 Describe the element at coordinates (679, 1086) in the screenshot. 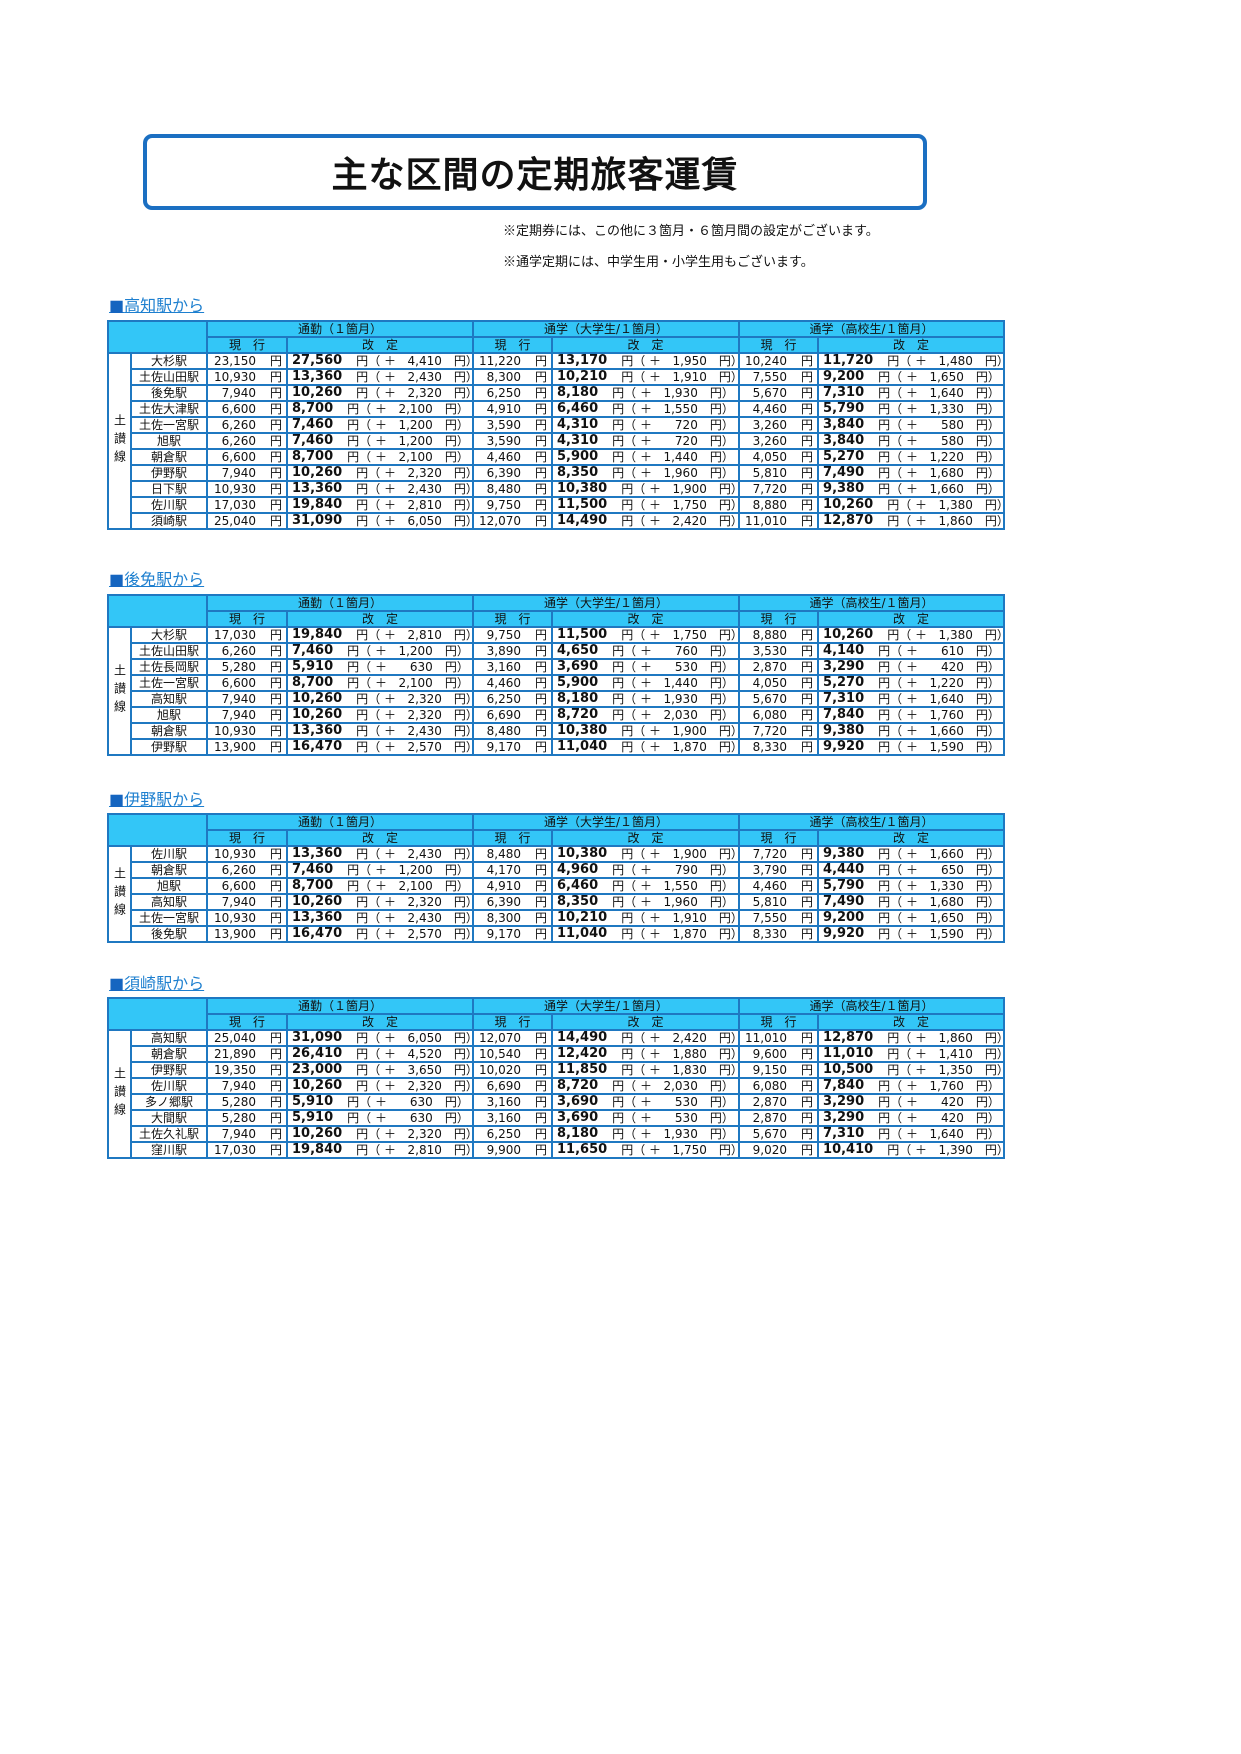

I see `fare-difference: （ ＋ 2,030 円）` at that location.